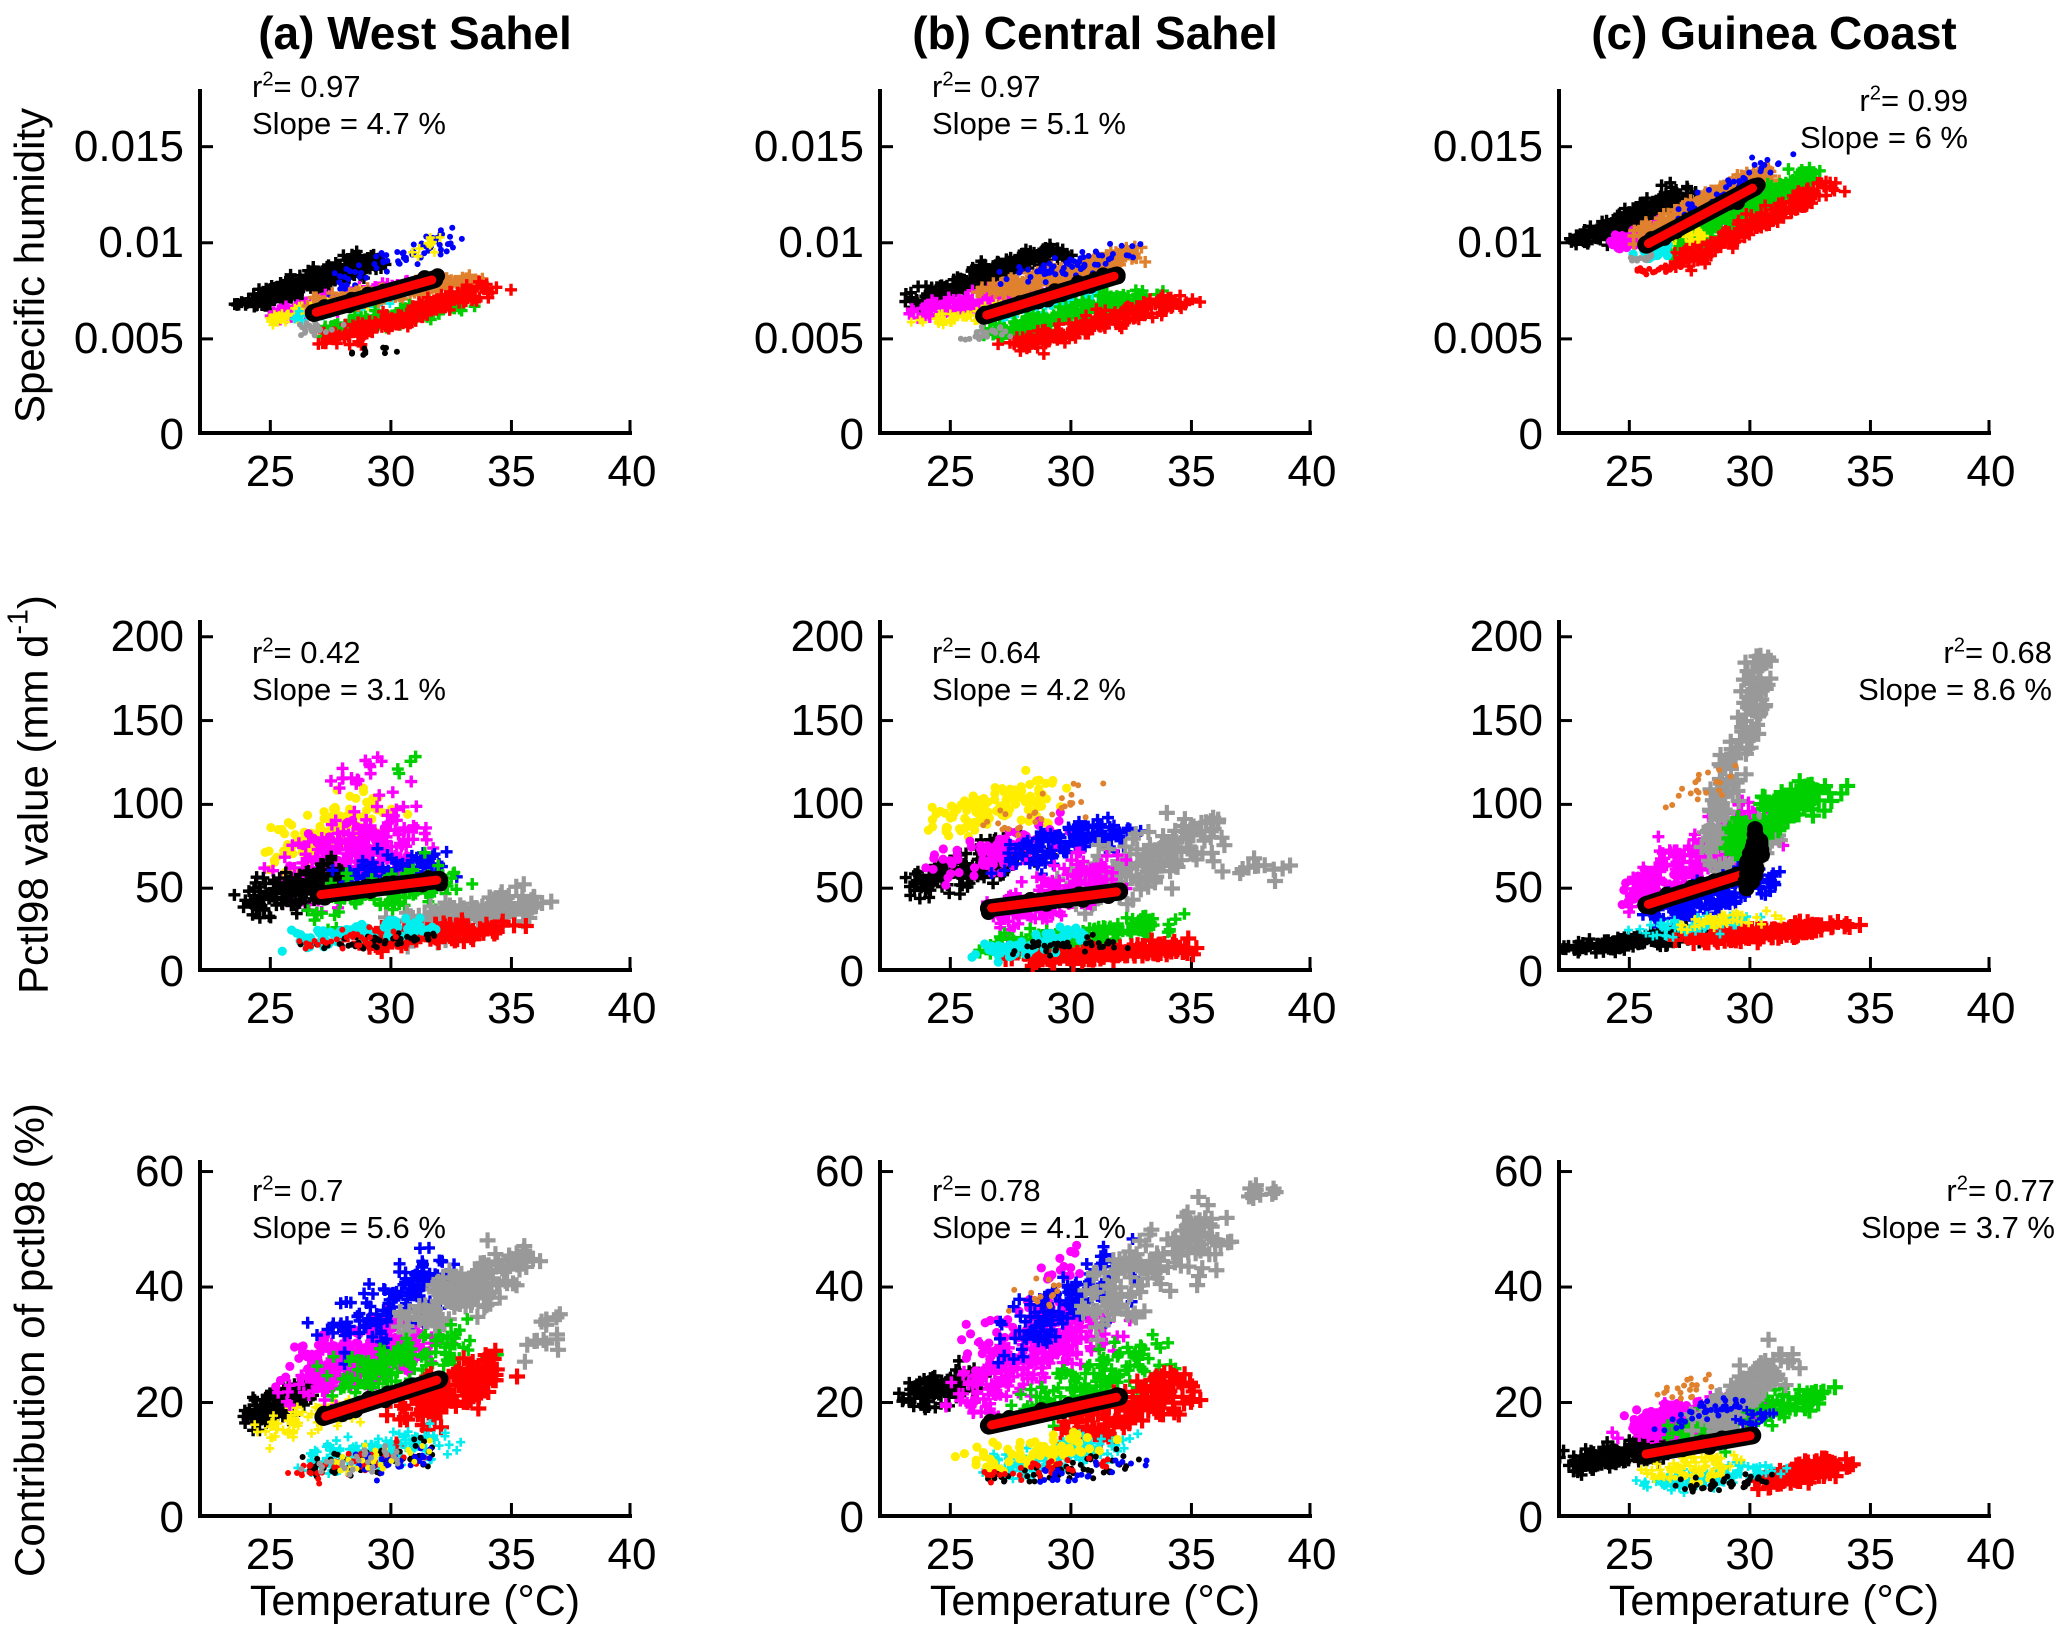 The width and height of the screenshot is (2067, 1649). Describe the element at coordinates (415, 1601) in the screenshot. I see `x-axis-label-temperature-a: Temperature (°C)` at that location.